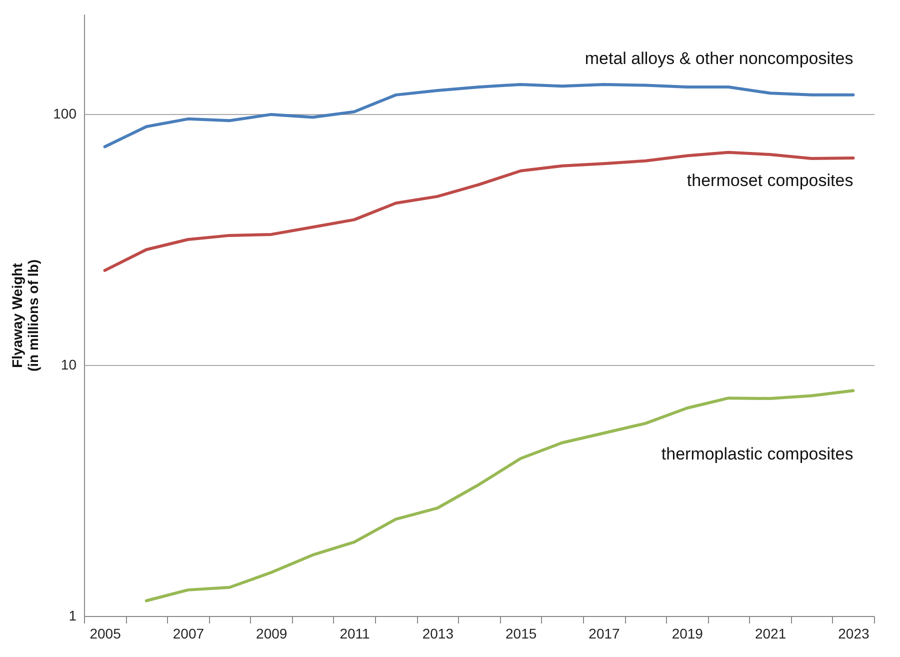  What do you see at coordinates (68, 364) in the screenshot?
I see `y-tick-label: 10` at bounding box center [68, 364].